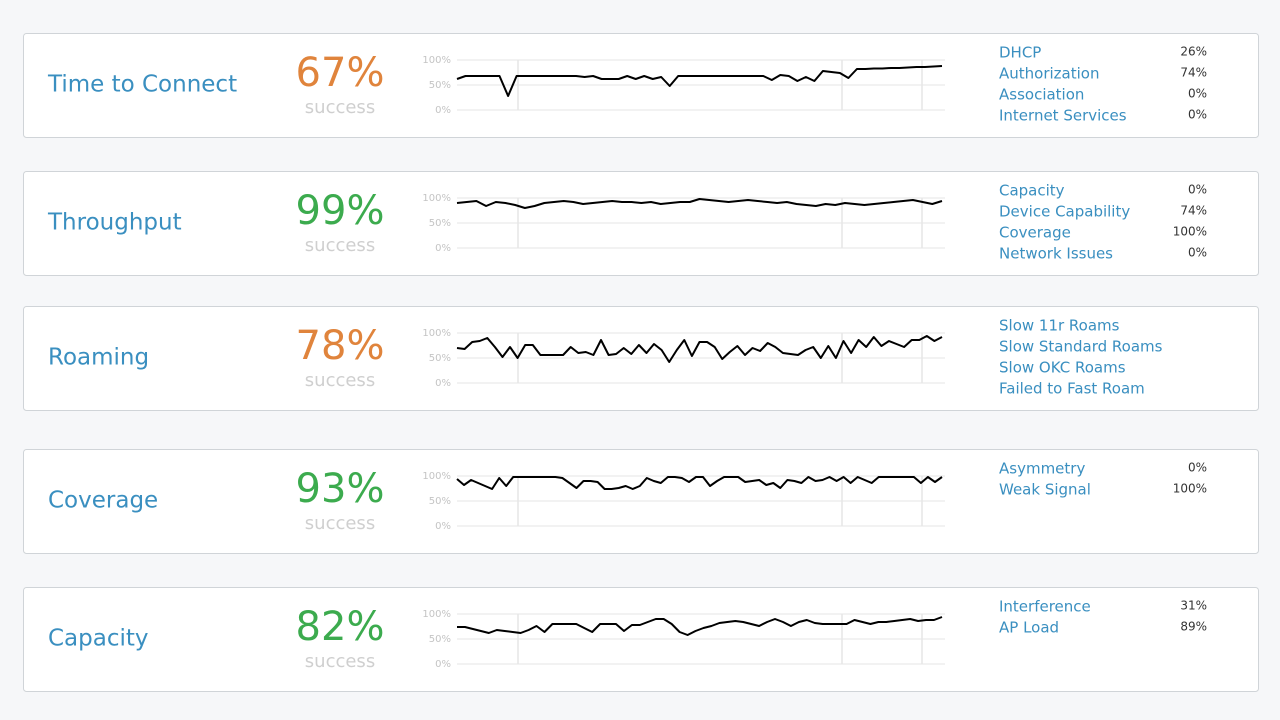 The height and width of the screenshot is (720, 1280). I want to click on metric-name: Capacity, so click(1032, 191).